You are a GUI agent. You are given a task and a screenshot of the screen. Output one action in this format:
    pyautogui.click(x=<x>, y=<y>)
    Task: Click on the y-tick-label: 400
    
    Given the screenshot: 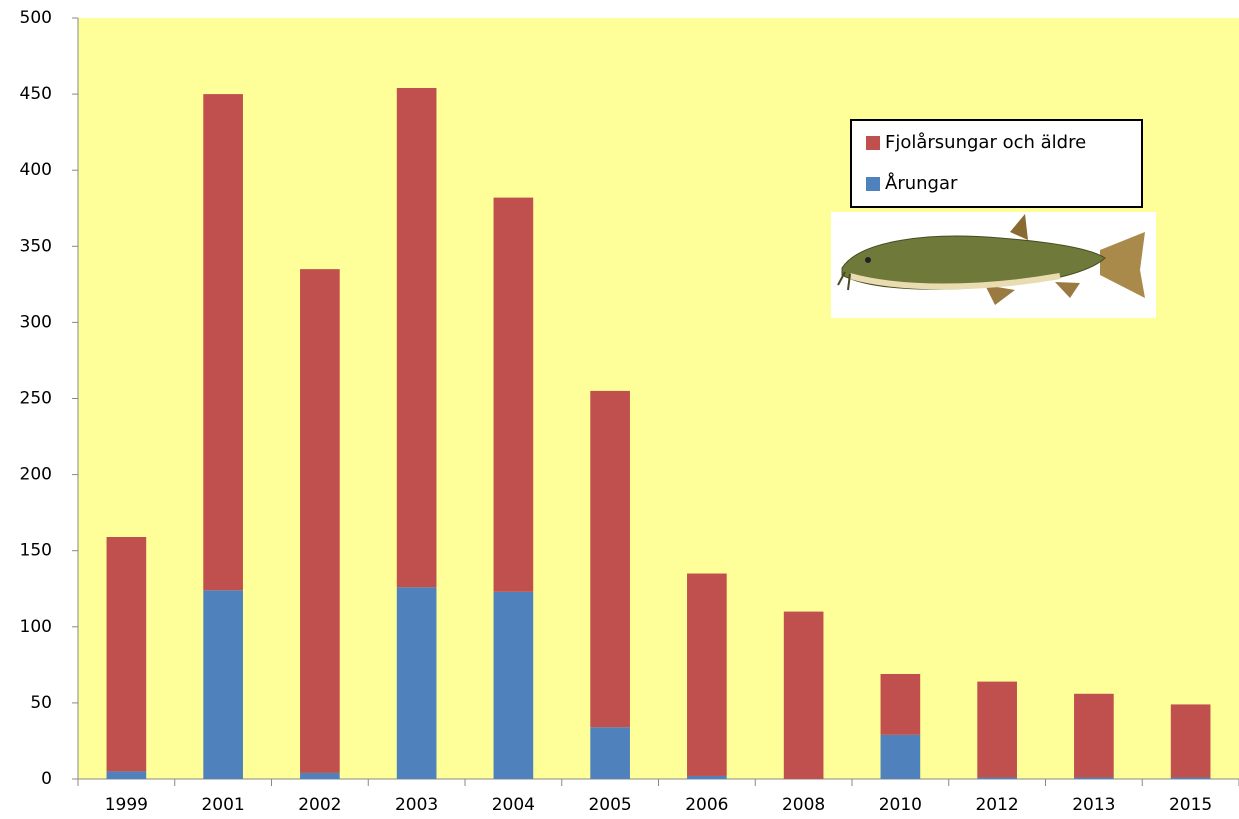 What is the action you would take?
    pyautogui.click(x=36, y=170)
    